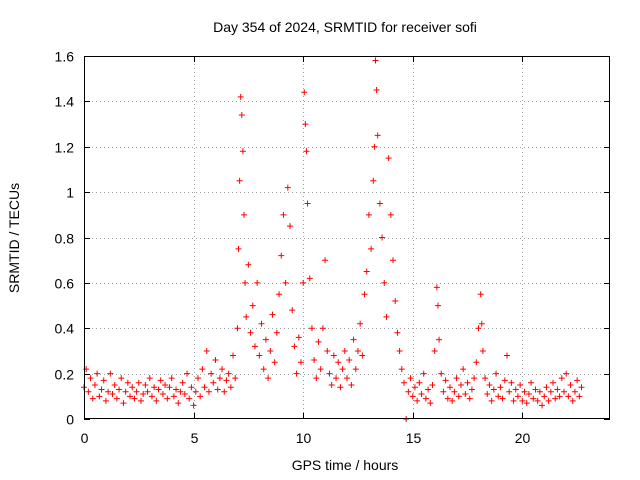 The height and width of the screenshot is (480, 640). Describe the element at coordinates (523, 438) in the screenshot. I see `x-tick-label: 20` at that location.